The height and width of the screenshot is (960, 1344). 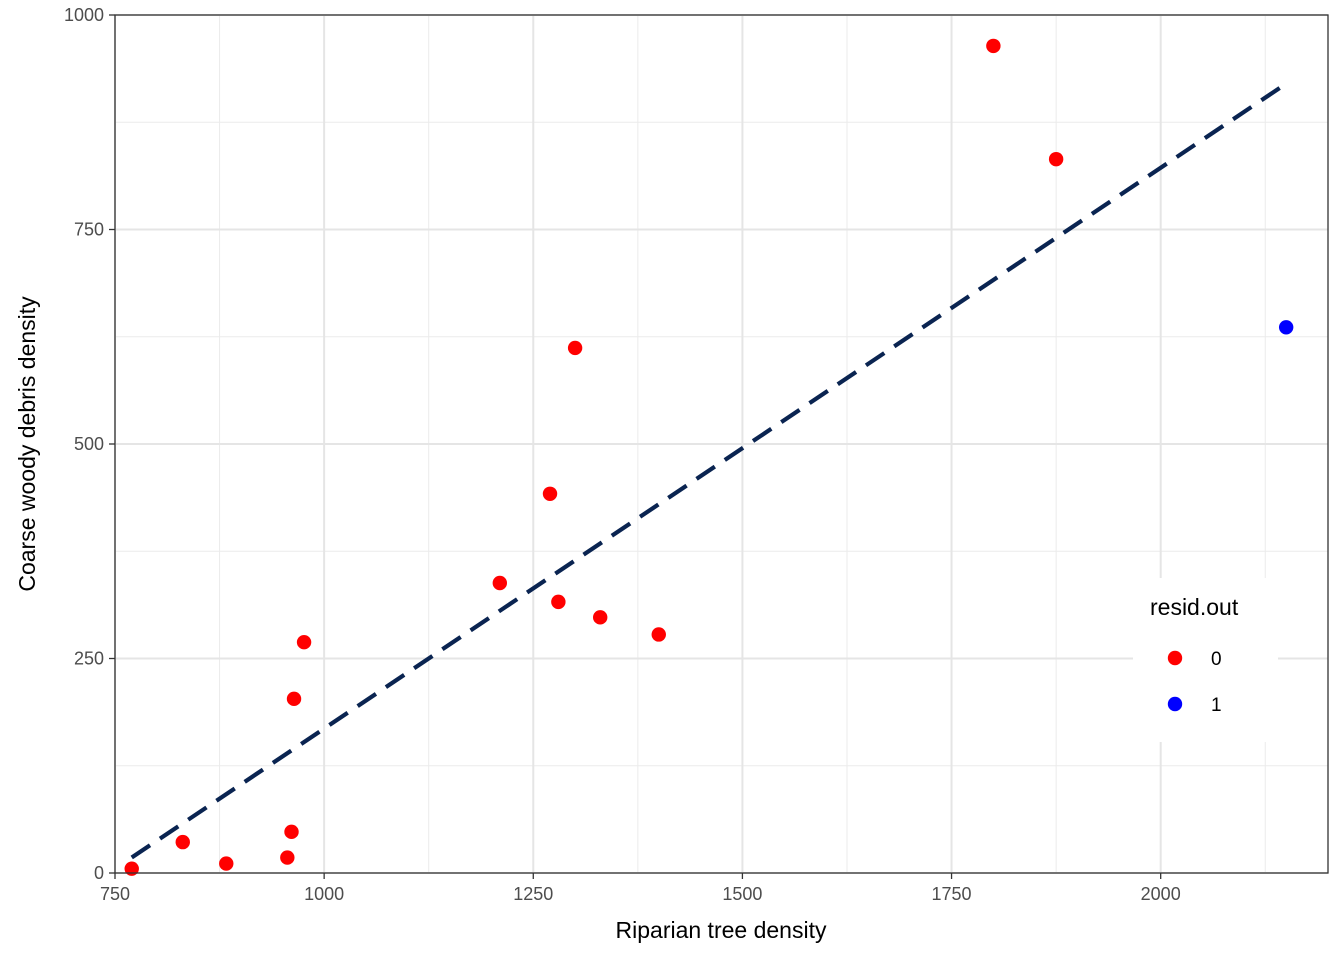 I want to click on legend-label: 0, so click(x=1216, y=659).